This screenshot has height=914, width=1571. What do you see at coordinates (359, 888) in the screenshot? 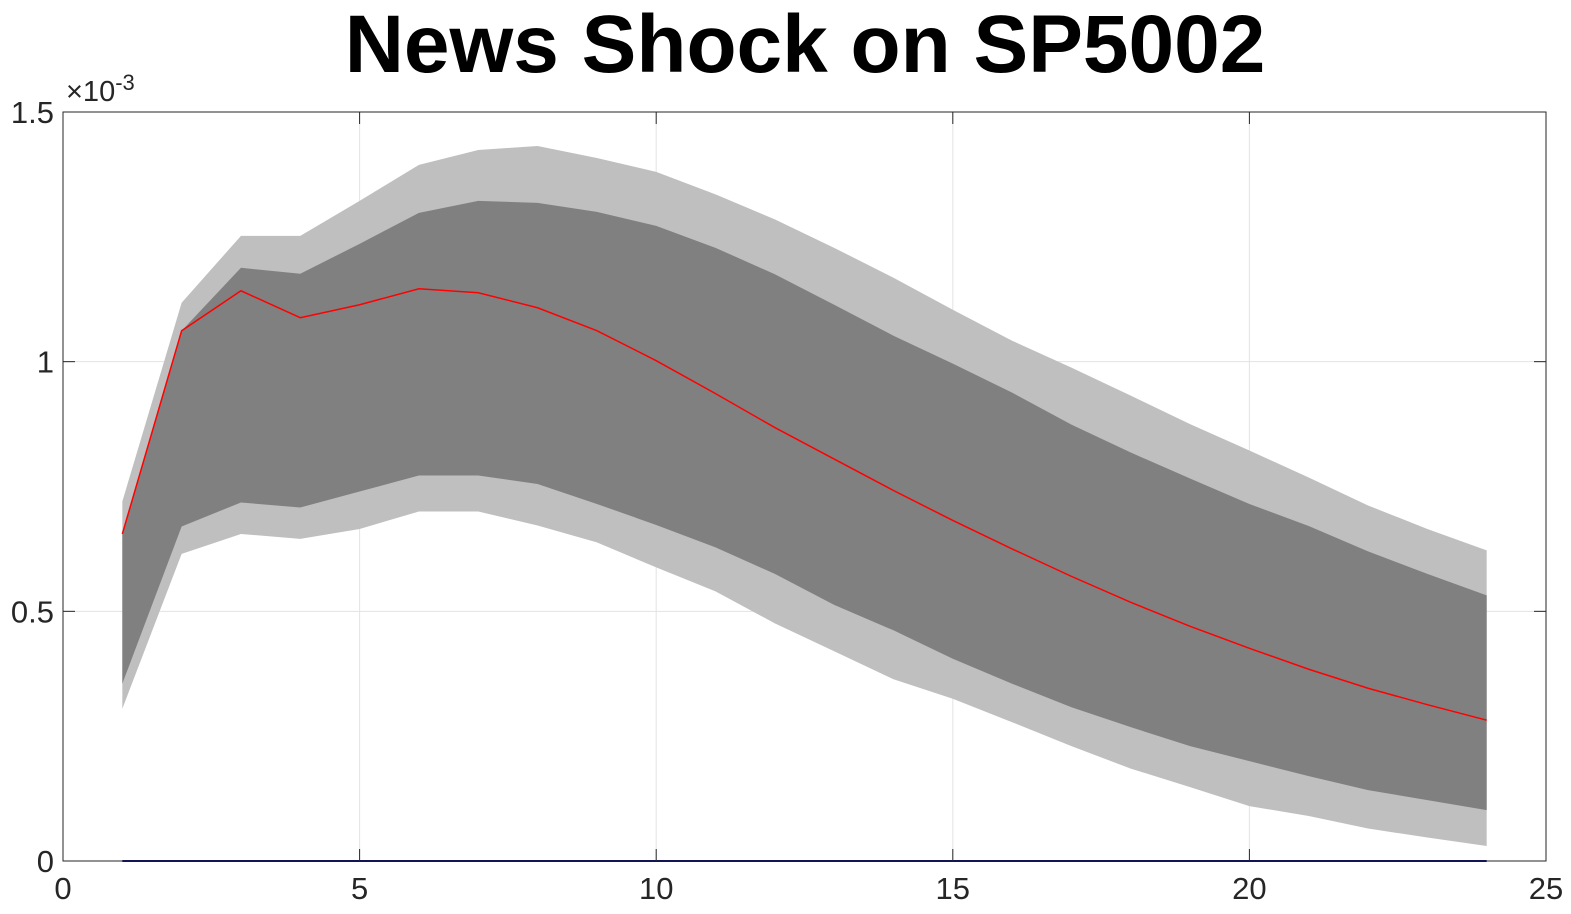
I see `x-tick-label-1: 5` at bounding box center [359, 888].